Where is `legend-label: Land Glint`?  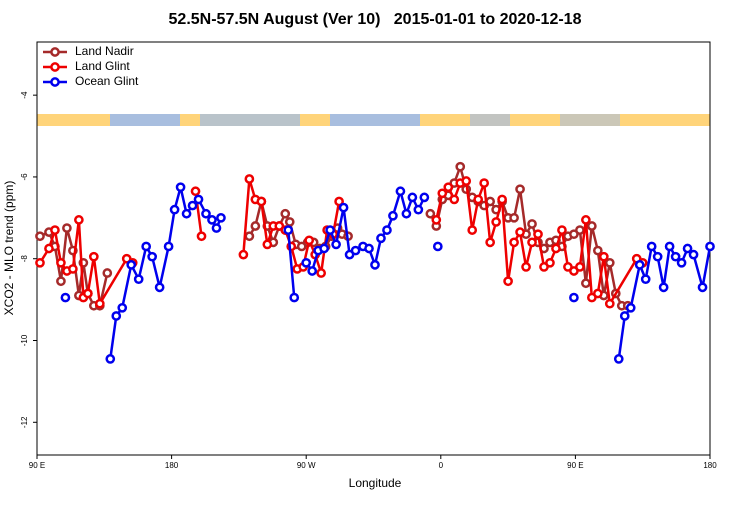
legend-label: Land Glint is located at coordinates (102, 66).